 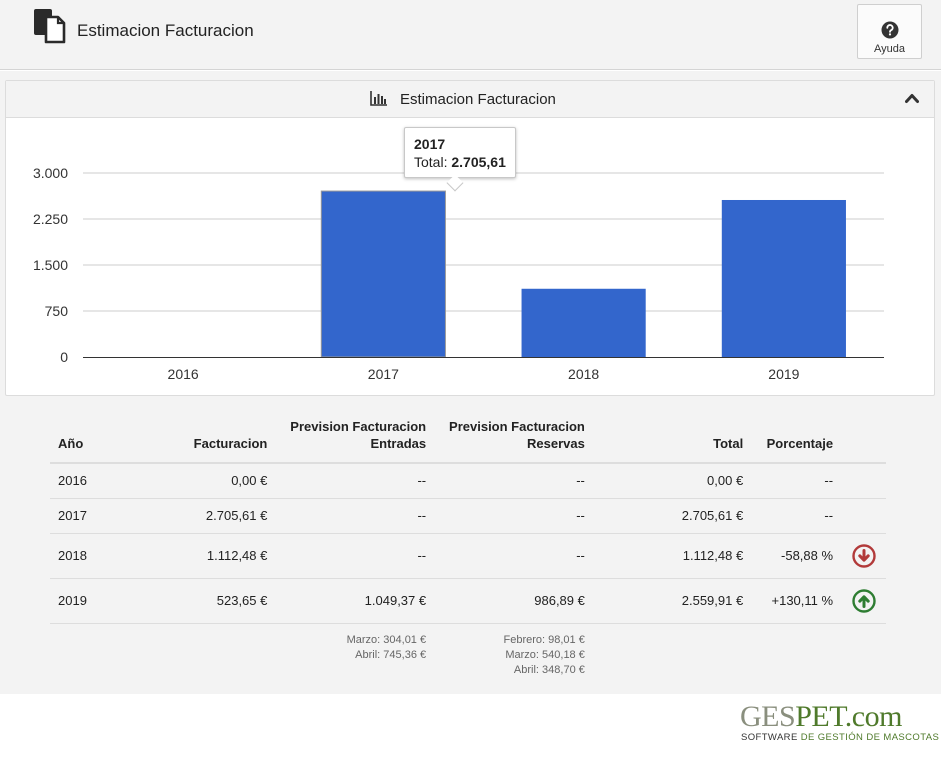 What do you see at coordinates (202, 601) in the screenshot?
I see `cell-billing: 523,65 €` at bounding box center [202, 601].